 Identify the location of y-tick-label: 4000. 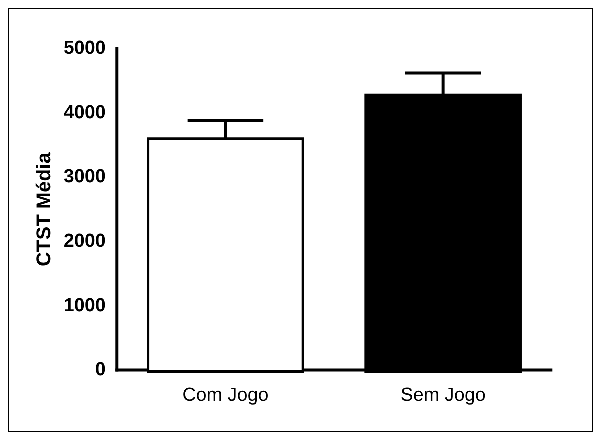
(85, 113).